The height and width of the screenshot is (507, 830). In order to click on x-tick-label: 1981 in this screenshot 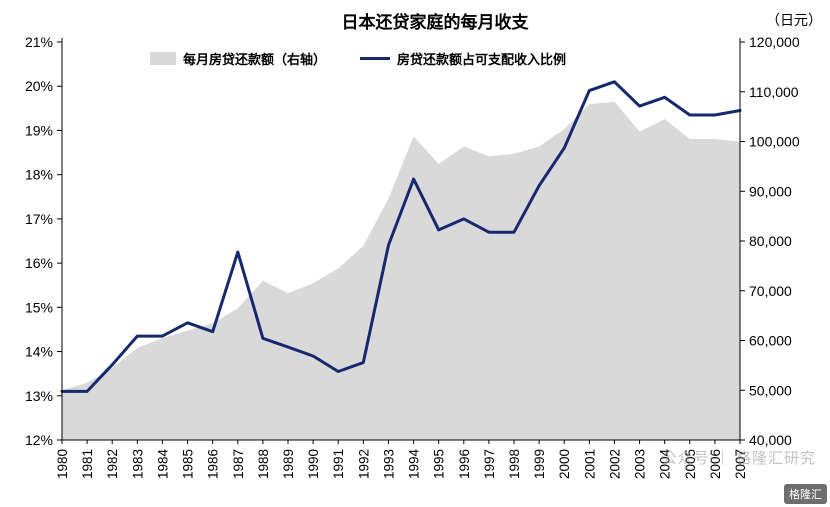, I will do `click(87, 464)`.